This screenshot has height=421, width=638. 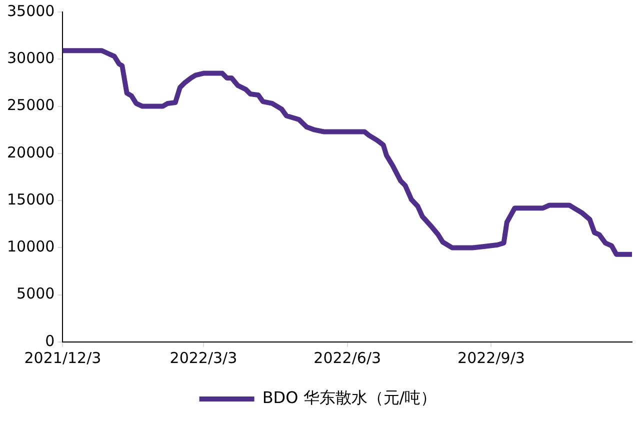 What do you see at coordinates (31, 58) in the screenshot?
I see `y-tick-label: 30000` at bounding box center [31, 58].